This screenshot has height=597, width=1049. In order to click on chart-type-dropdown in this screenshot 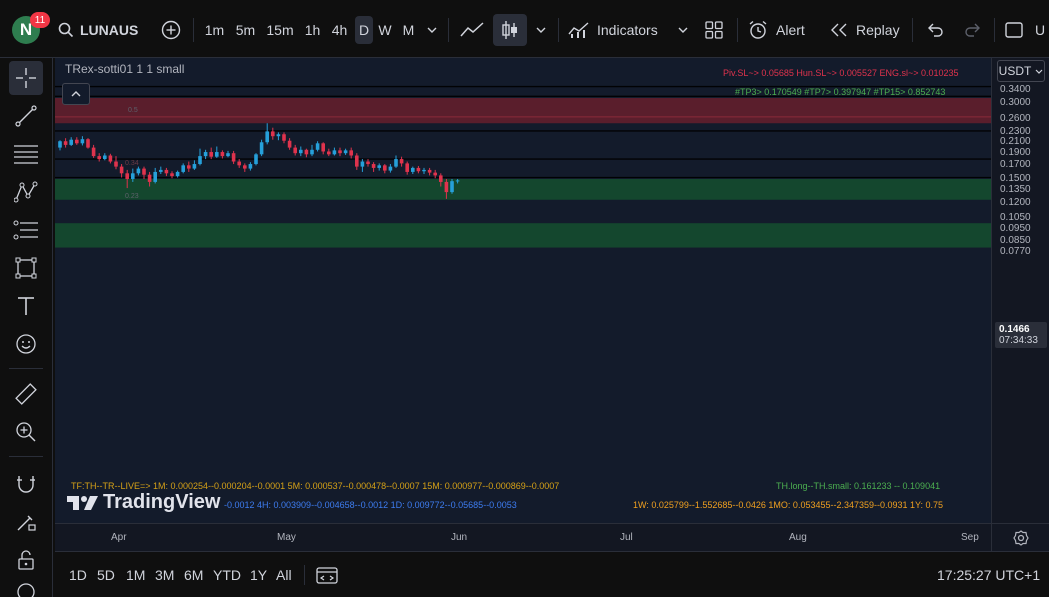, I will do `click(541, 30)`.